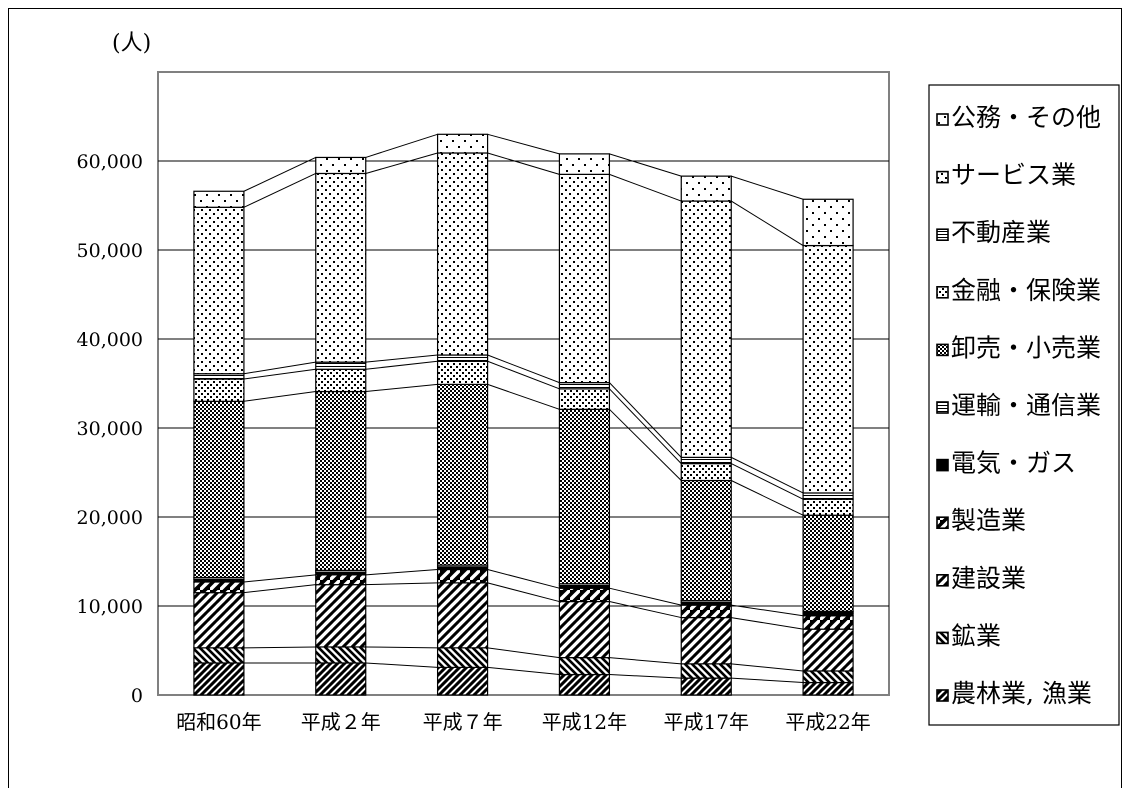 This screenshot has width=1131, height=796. Describe the element at coordinates (218, 722) in the screenshot. I see `x-tick-label: 昭和60年` at that location.